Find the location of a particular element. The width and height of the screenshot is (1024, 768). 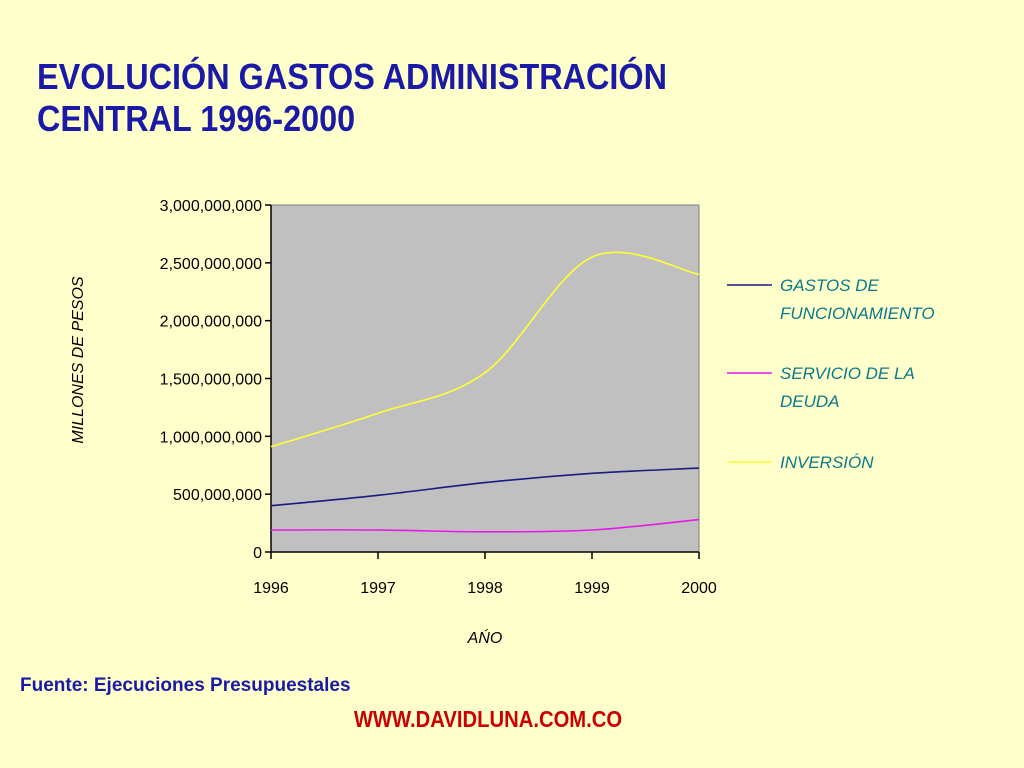

y-tick-label: 2,500,000,000 is located at coordinates (211, 264).